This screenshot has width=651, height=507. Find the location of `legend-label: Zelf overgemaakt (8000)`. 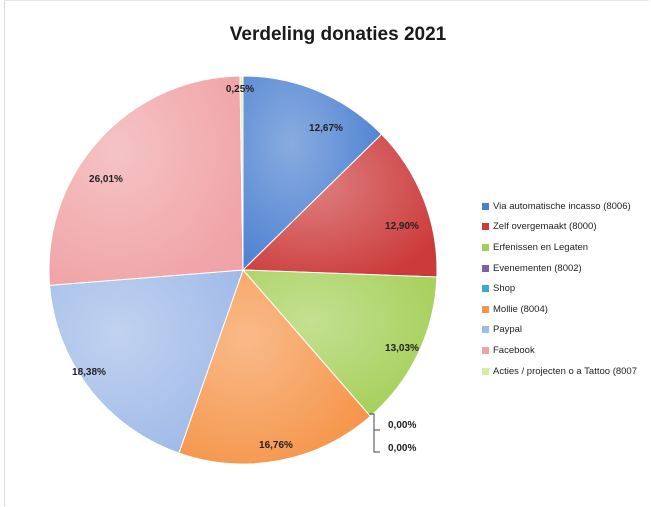

legend-label: Zelf overgemaakt (8000) is located at coordinates (545, 227).